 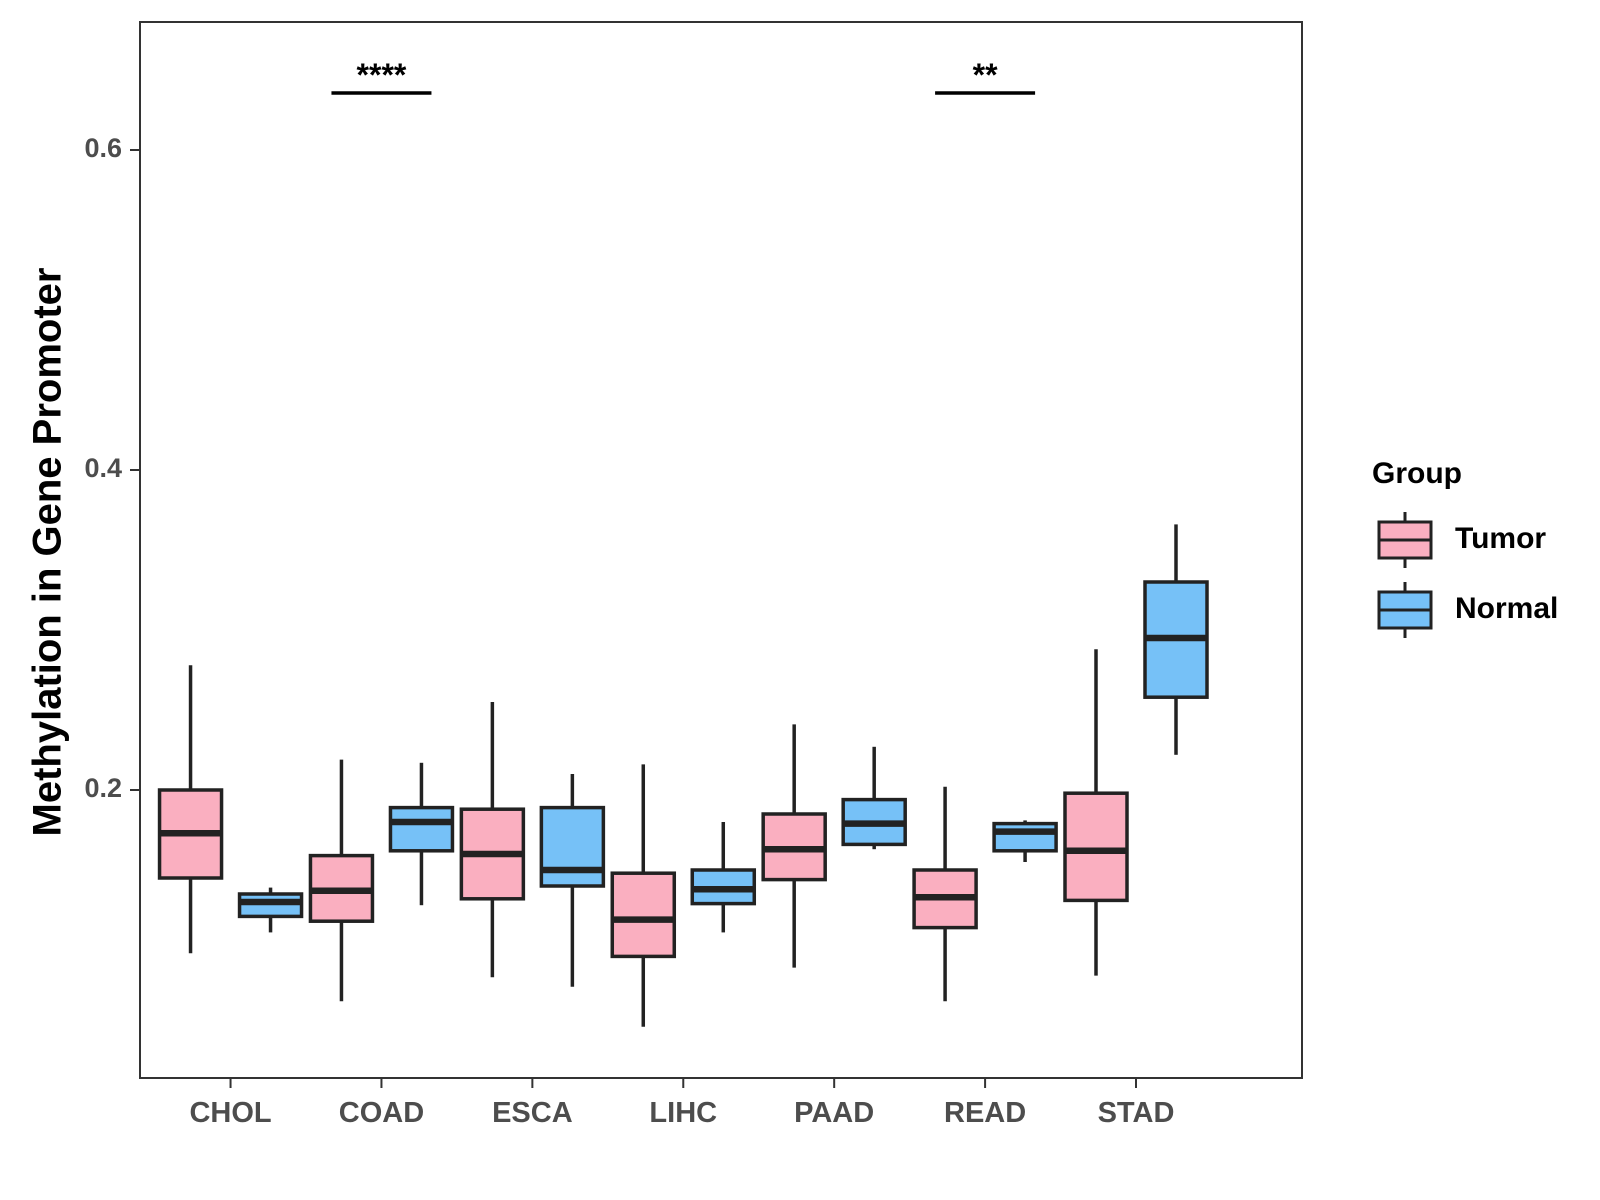 I want to click on box-tumor-stad, so click(x=1096, y=812).